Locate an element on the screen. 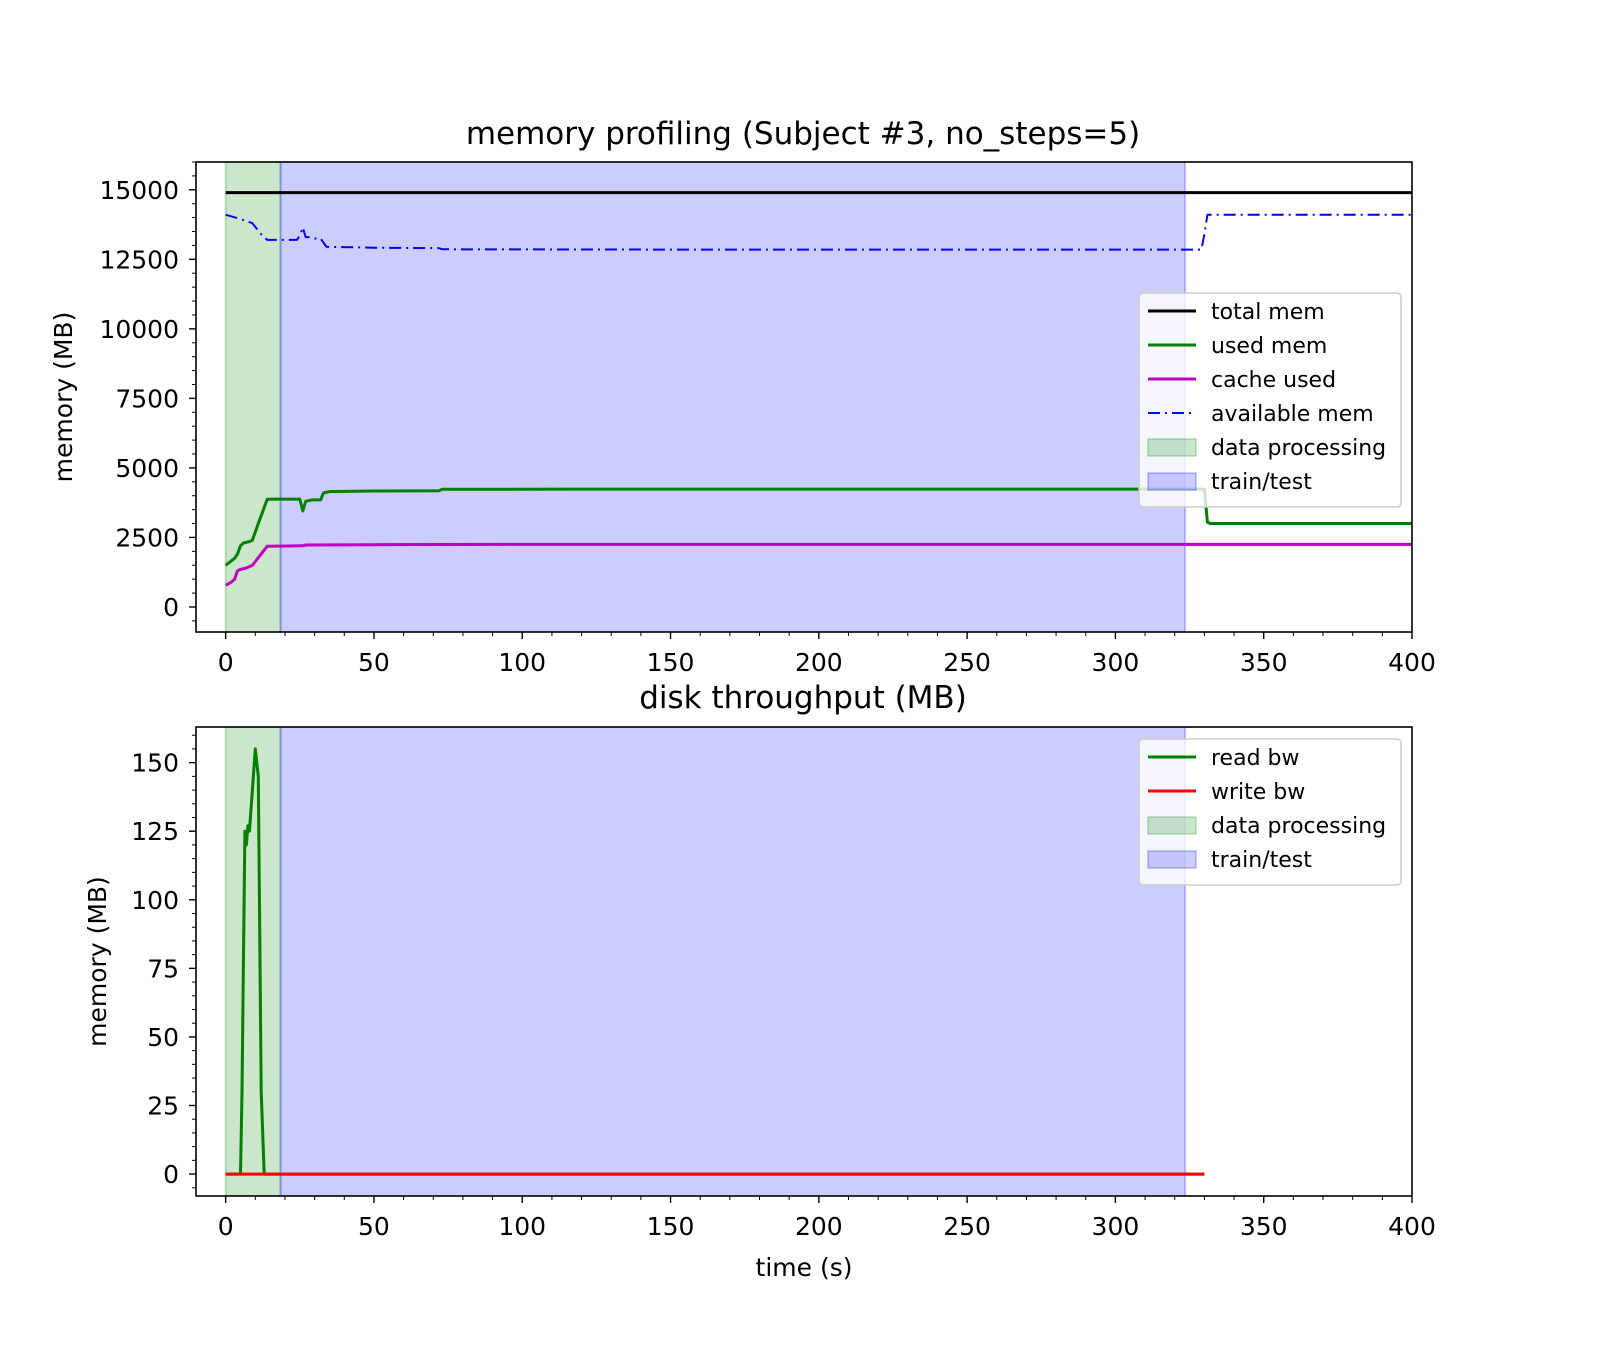  legend: read bw write bw data processing train/test is located at coordinates (1270, 812).